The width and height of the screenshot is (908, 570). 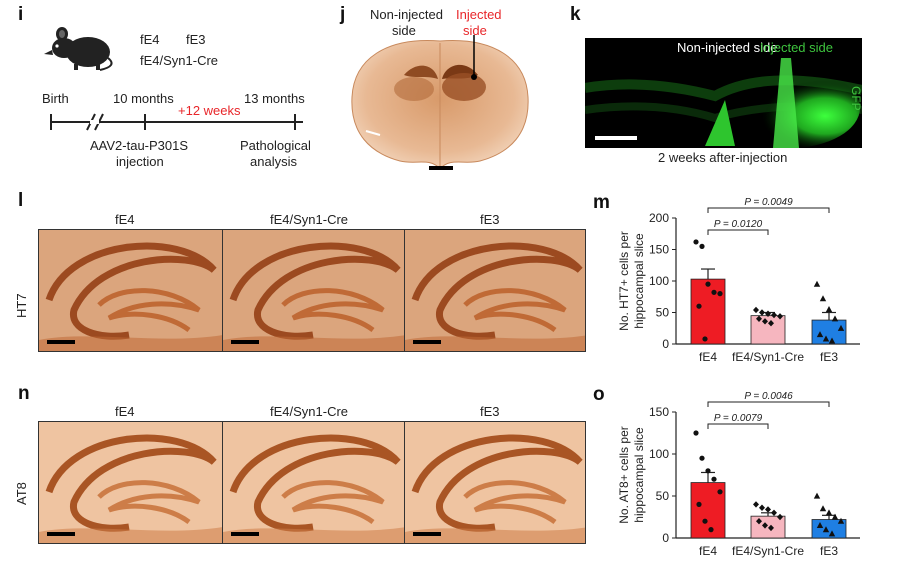 I want to click on y-tick-label: 200, so click(x=659, y=218).